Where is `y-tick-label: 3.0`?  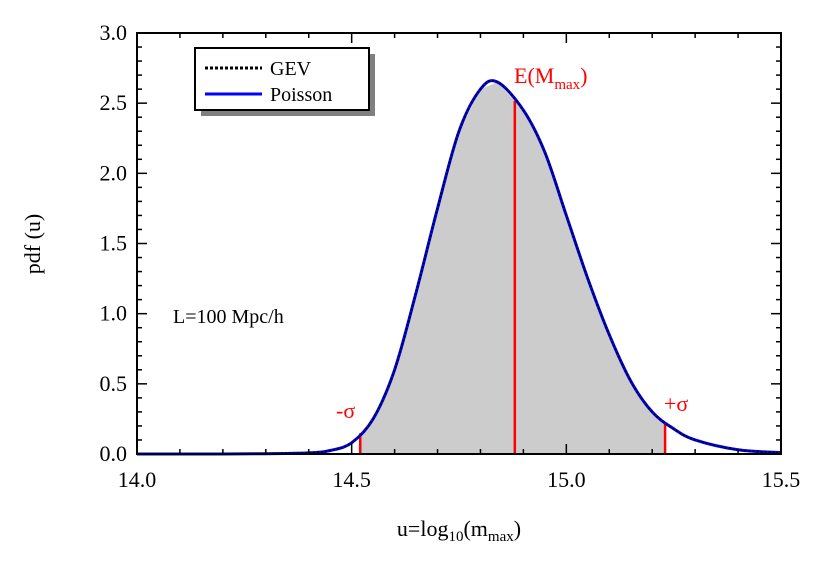
y-tick-label: 3.0 is located at coordinates (114, 32).